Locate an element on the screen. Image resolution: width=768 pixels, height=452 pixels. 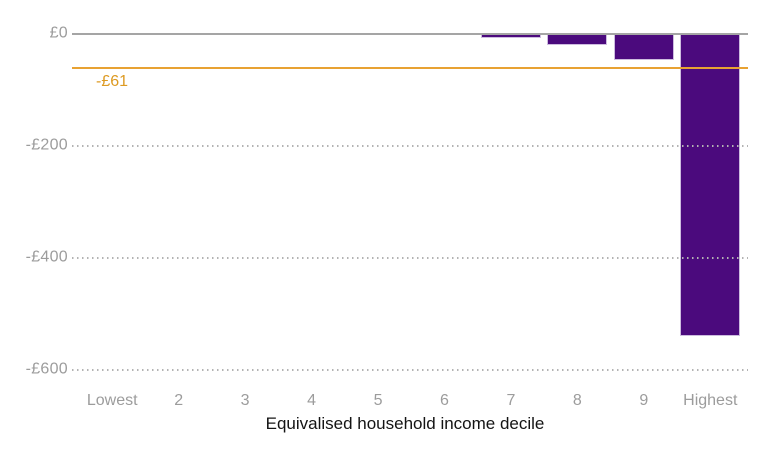
y-tick-label: £0 is located at coordinates (58, 33).